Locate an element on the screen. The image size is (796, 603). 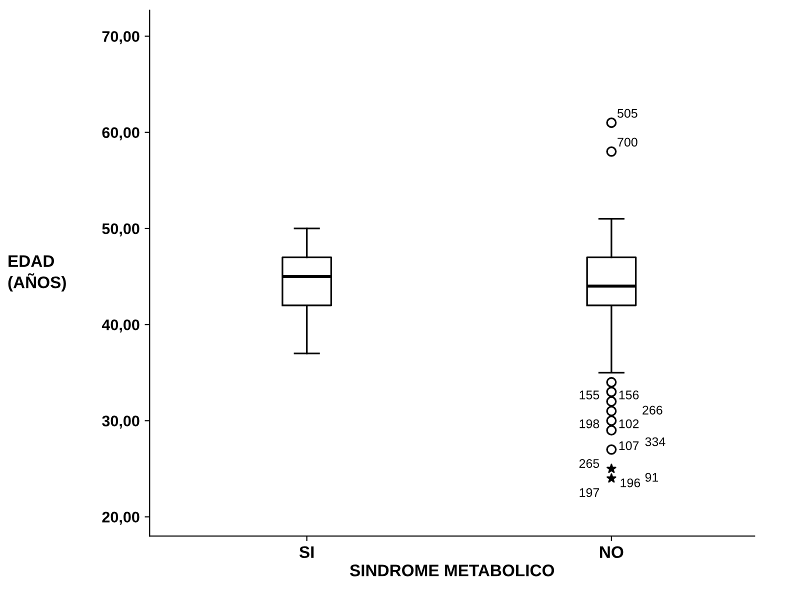
x-axis-title: SINDROME METABOLICO is located at coordinates (452, 570).